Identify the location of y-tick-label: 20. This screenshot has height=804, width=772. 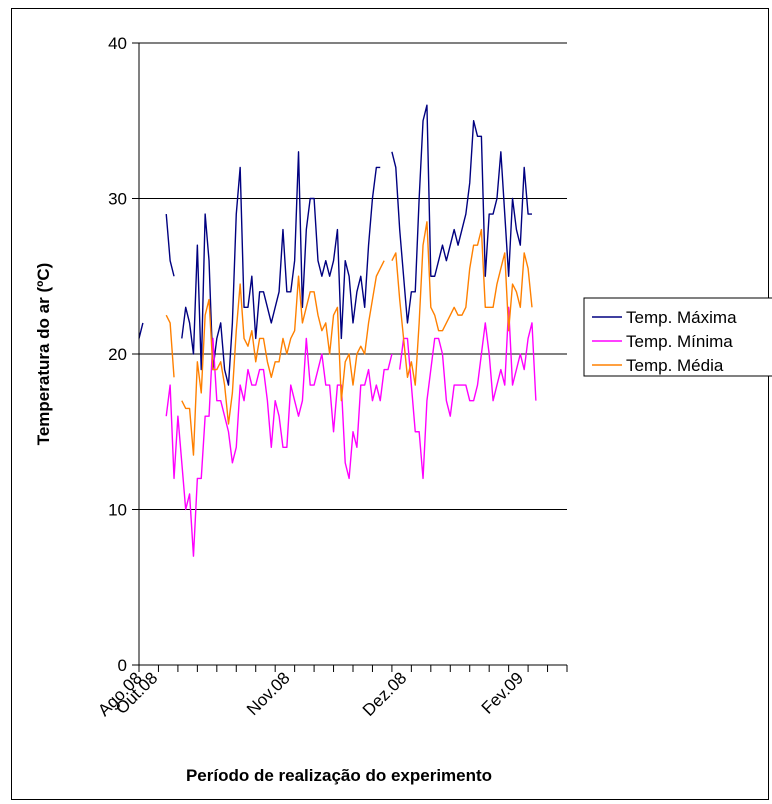
(117, 354).